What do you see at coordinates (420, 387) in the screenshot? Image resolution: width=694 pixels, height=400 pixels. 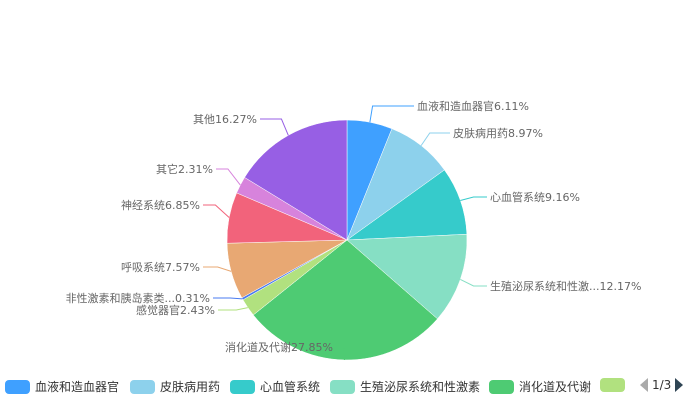 I see `legend-label: 生殖泌尿系统和性激素` at bounding box center [420, 387].